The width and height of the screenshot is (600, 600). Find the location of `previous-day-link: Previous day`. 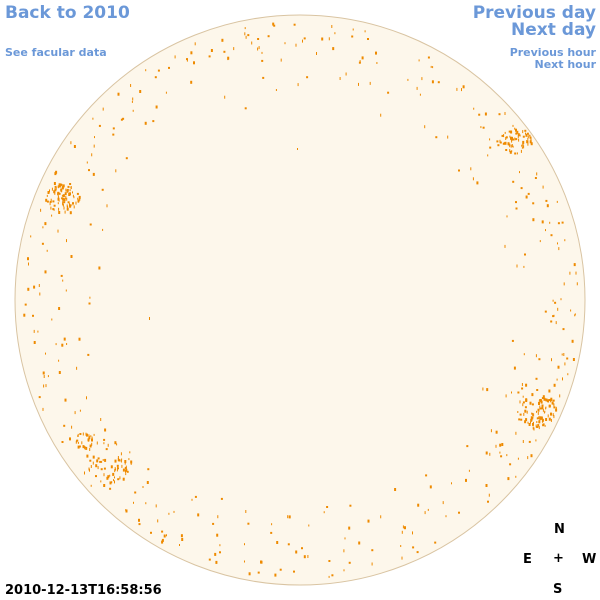

previous-day-link: Previous day is located at coordinates (534, 13).